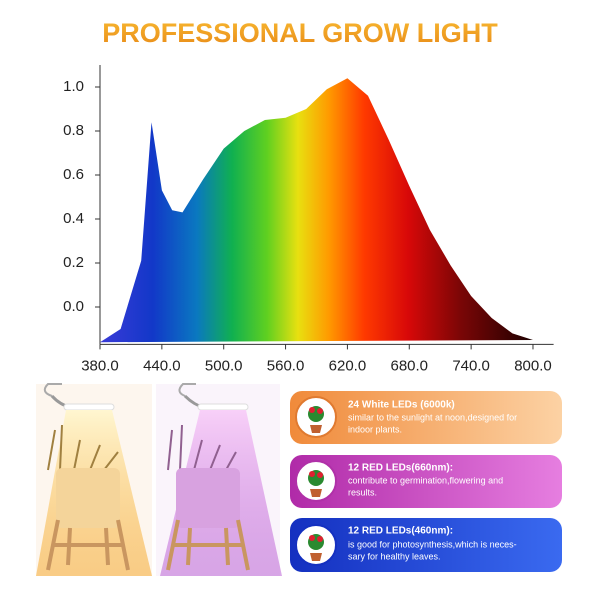 The height and width of the screenshot is (600, 600). Describe the element at coordinates (533, 365) in the screenshot. I see `x-tick-label: 800.0` at that location.